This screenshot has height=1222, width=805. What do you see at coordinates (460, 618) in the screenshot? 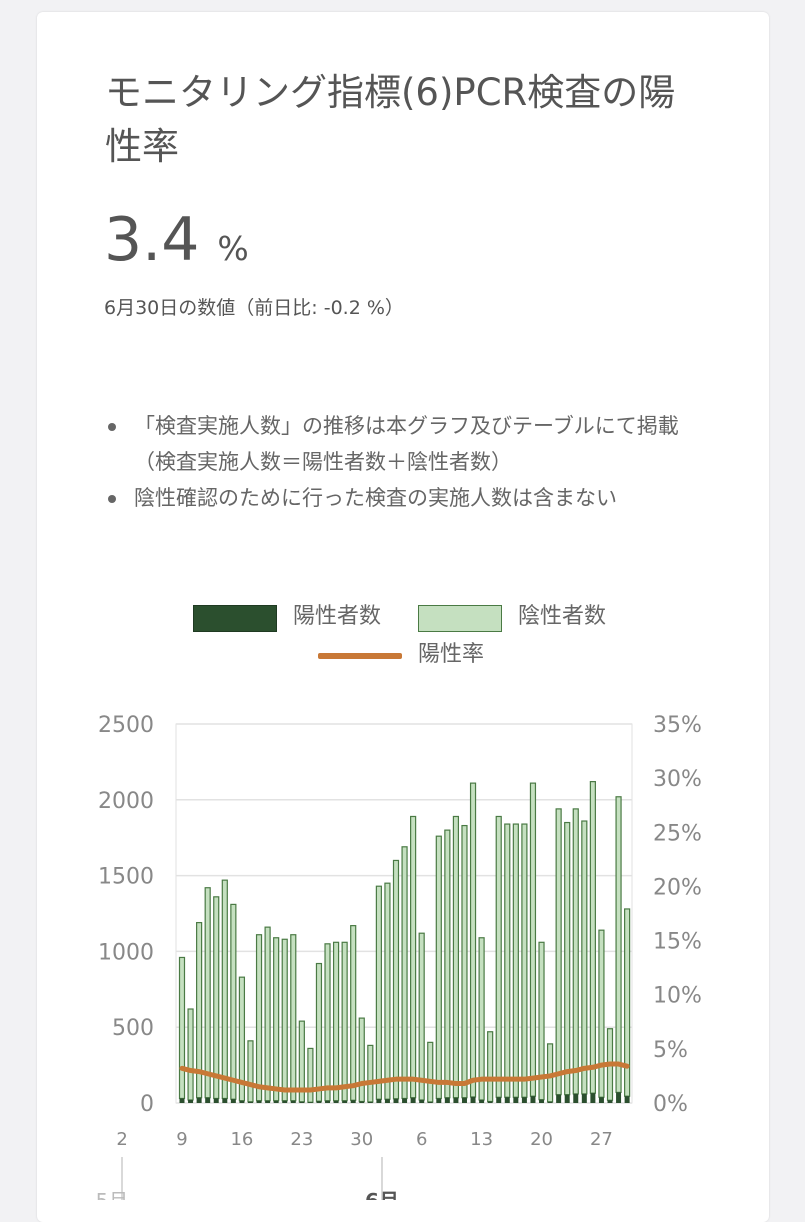
I see `legend-swatch-negative` at bounding box center [460, 618].